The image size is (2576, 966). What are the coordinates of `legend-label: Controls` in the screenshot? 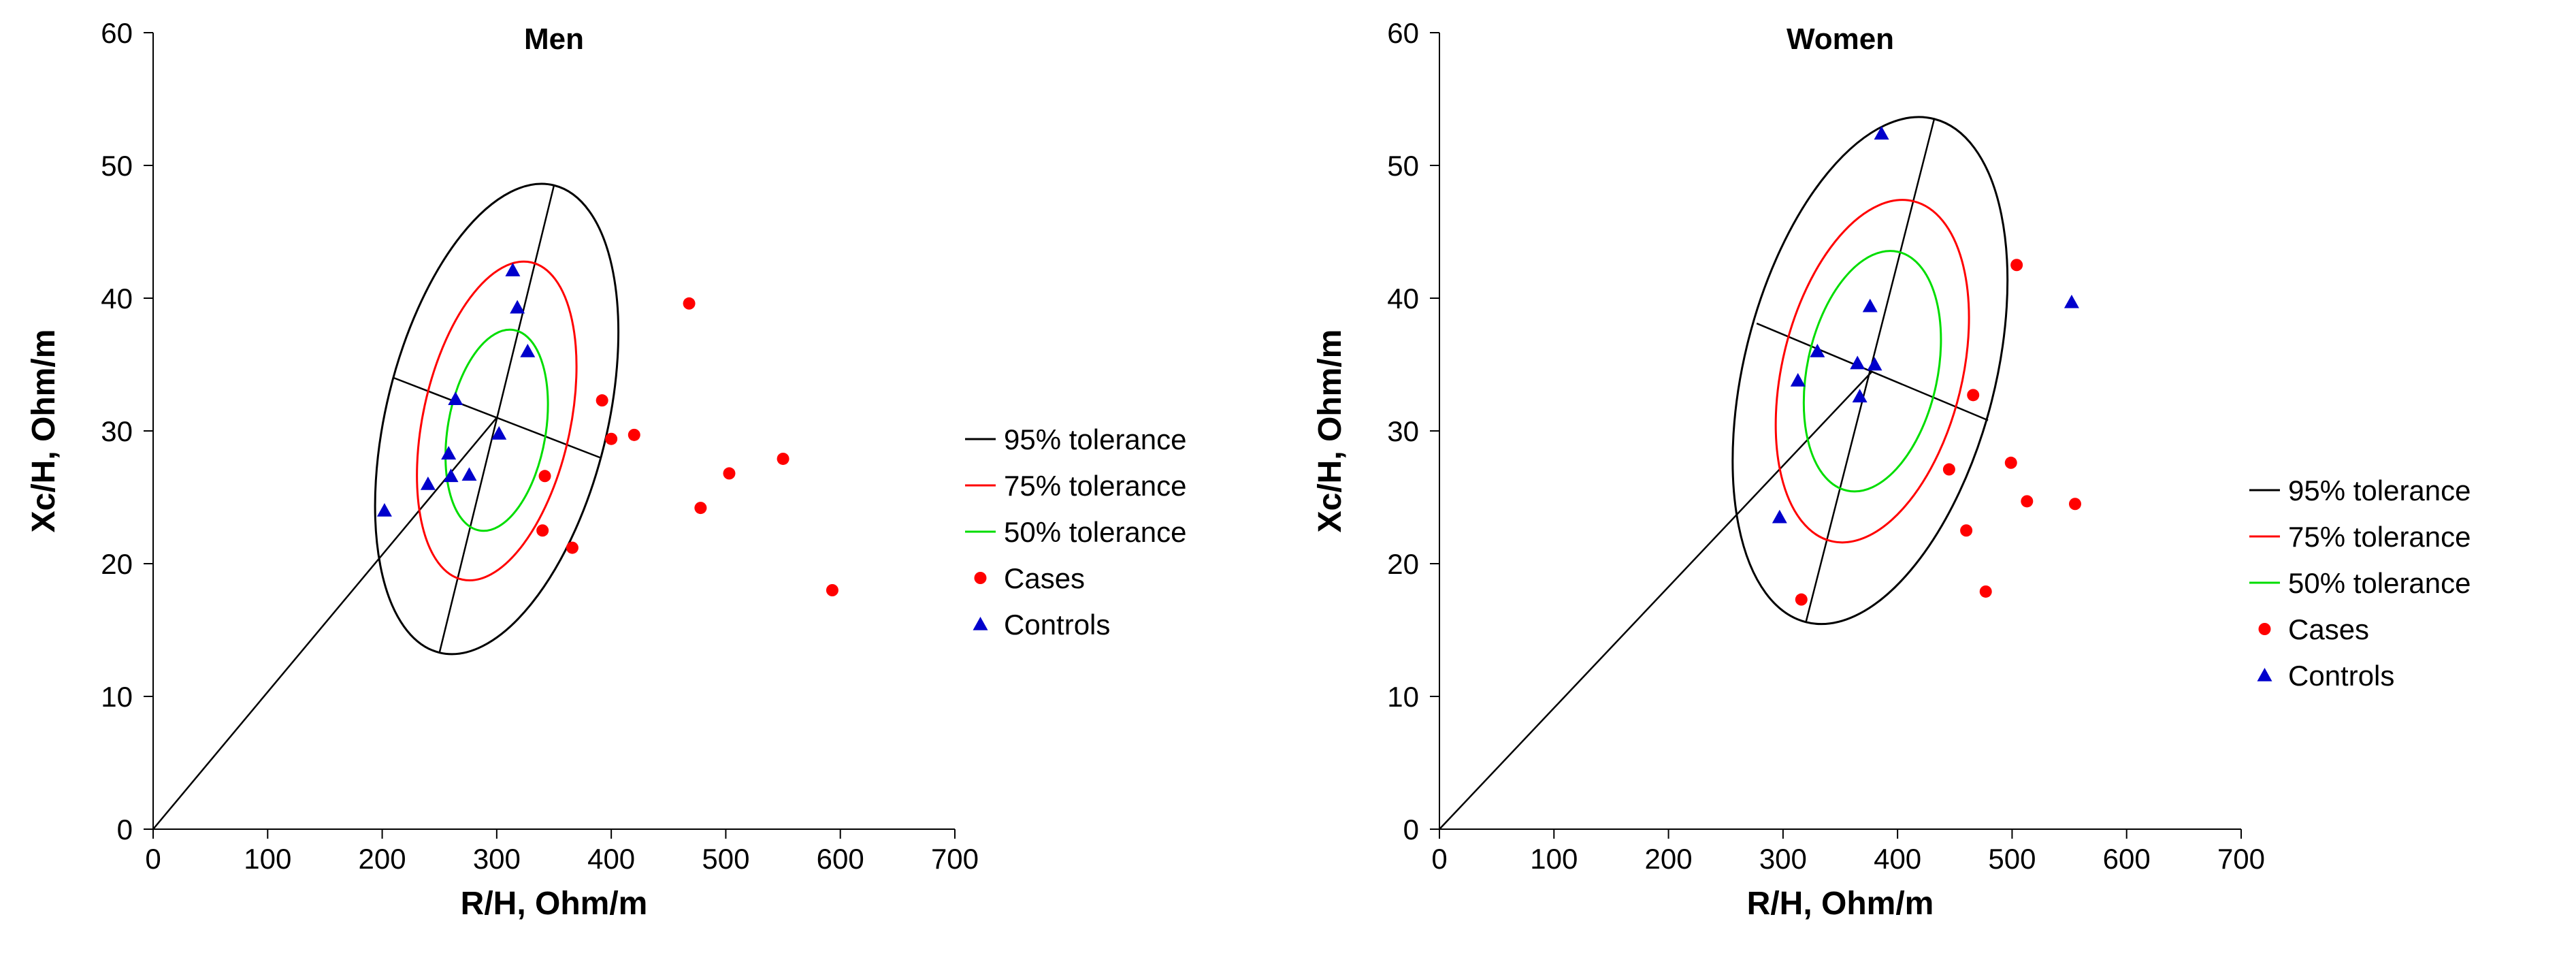 It's located at (2341, 676).